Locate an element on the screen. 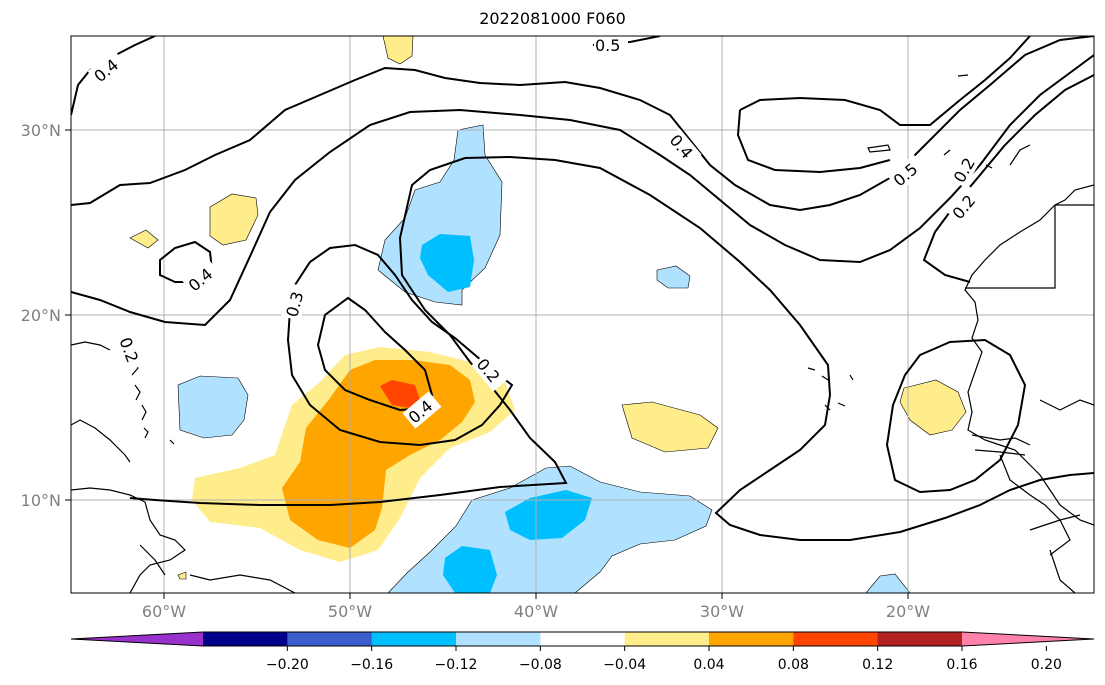 This screenshot has width=1105, height=685. lon-tick-label: 20°W is located at coordinates (908, 611).